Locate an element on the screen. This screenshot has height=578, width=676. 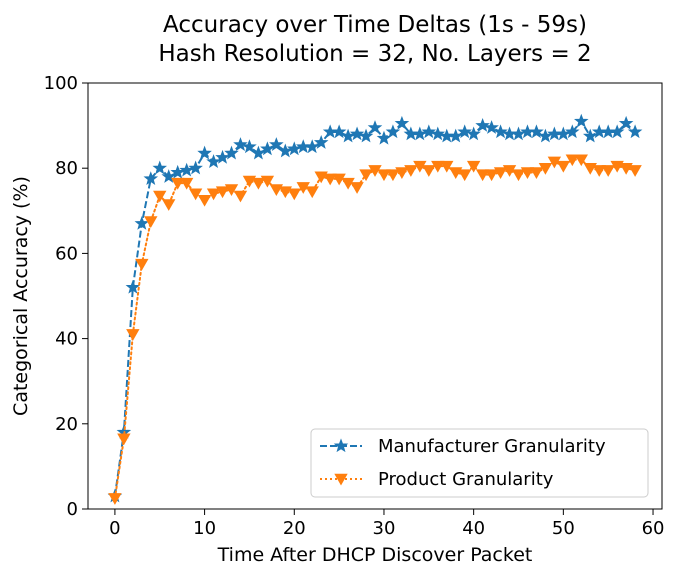
x-tick-label: 20 is located at coordinates (294, 528).